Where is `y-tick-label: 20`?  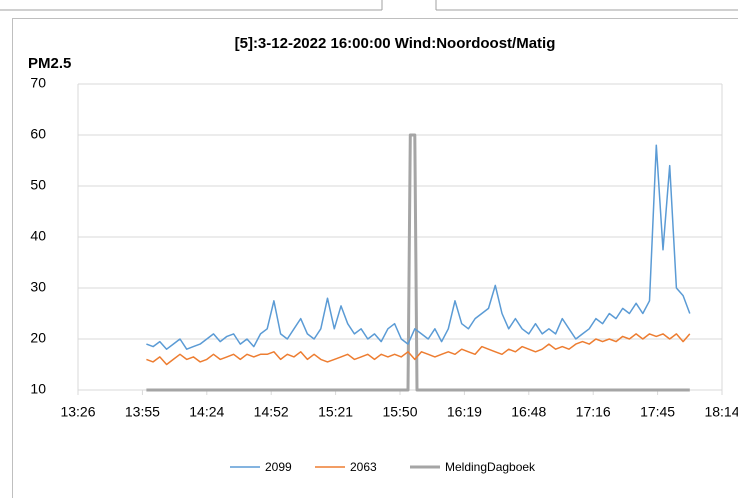
y-tick-label: 20 is located at coordinates (38, 338).